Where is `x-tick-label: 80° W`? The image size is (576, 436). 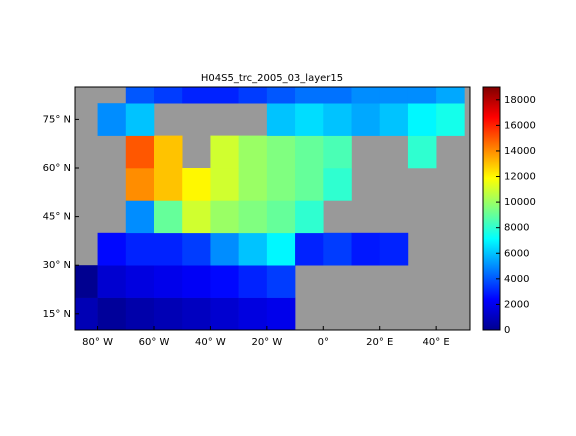 x-tick-label: 80° W is located at coordinates (97, 342).